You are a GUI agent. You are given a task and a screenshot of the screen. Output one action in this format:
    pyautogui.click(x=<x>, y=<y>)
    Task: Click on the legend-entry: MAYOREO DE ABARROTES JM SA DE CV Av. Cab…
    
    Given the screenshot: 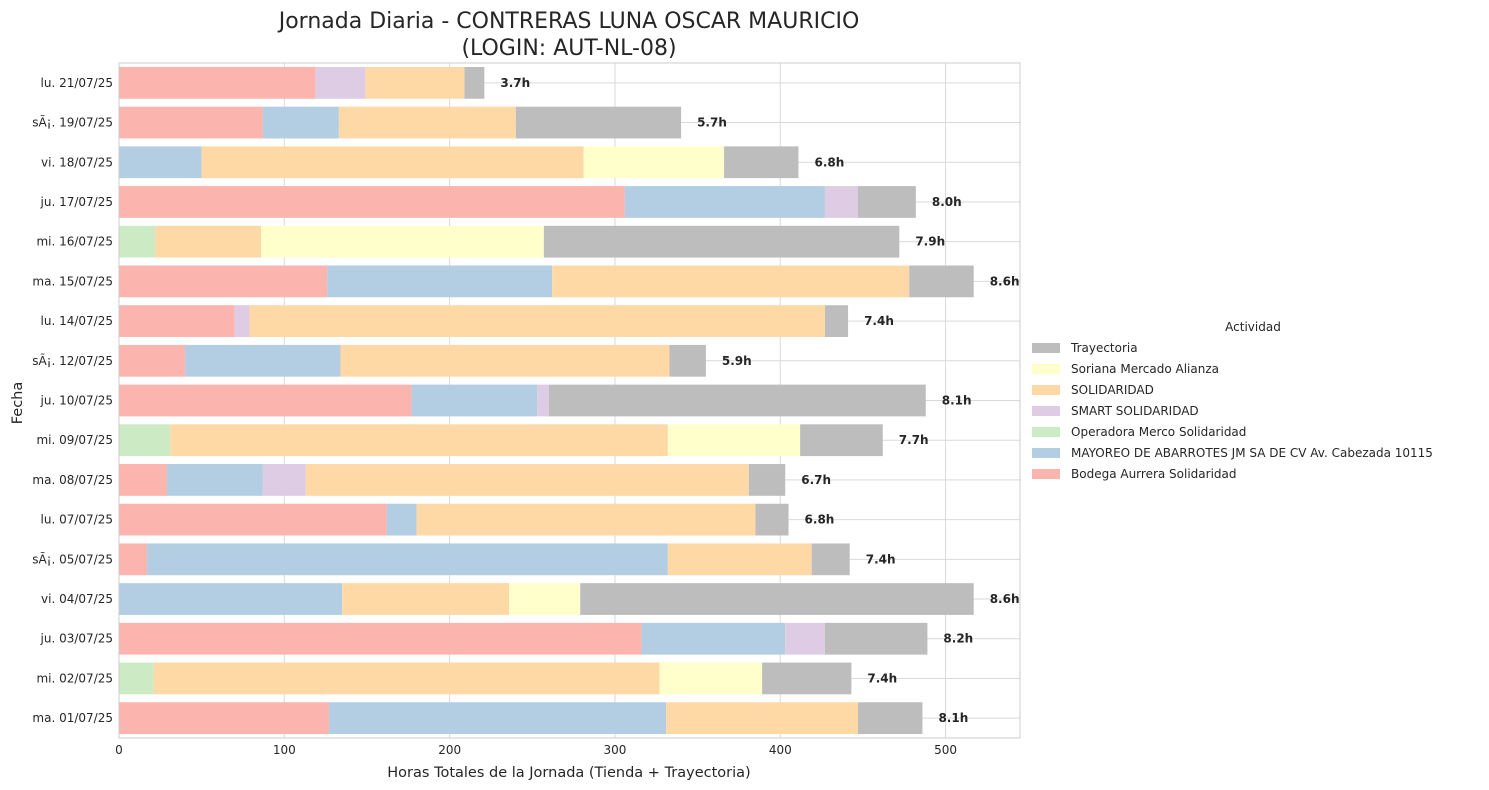 What is the action you would take?
    pyautogui.click(x=1252, y=453)
    